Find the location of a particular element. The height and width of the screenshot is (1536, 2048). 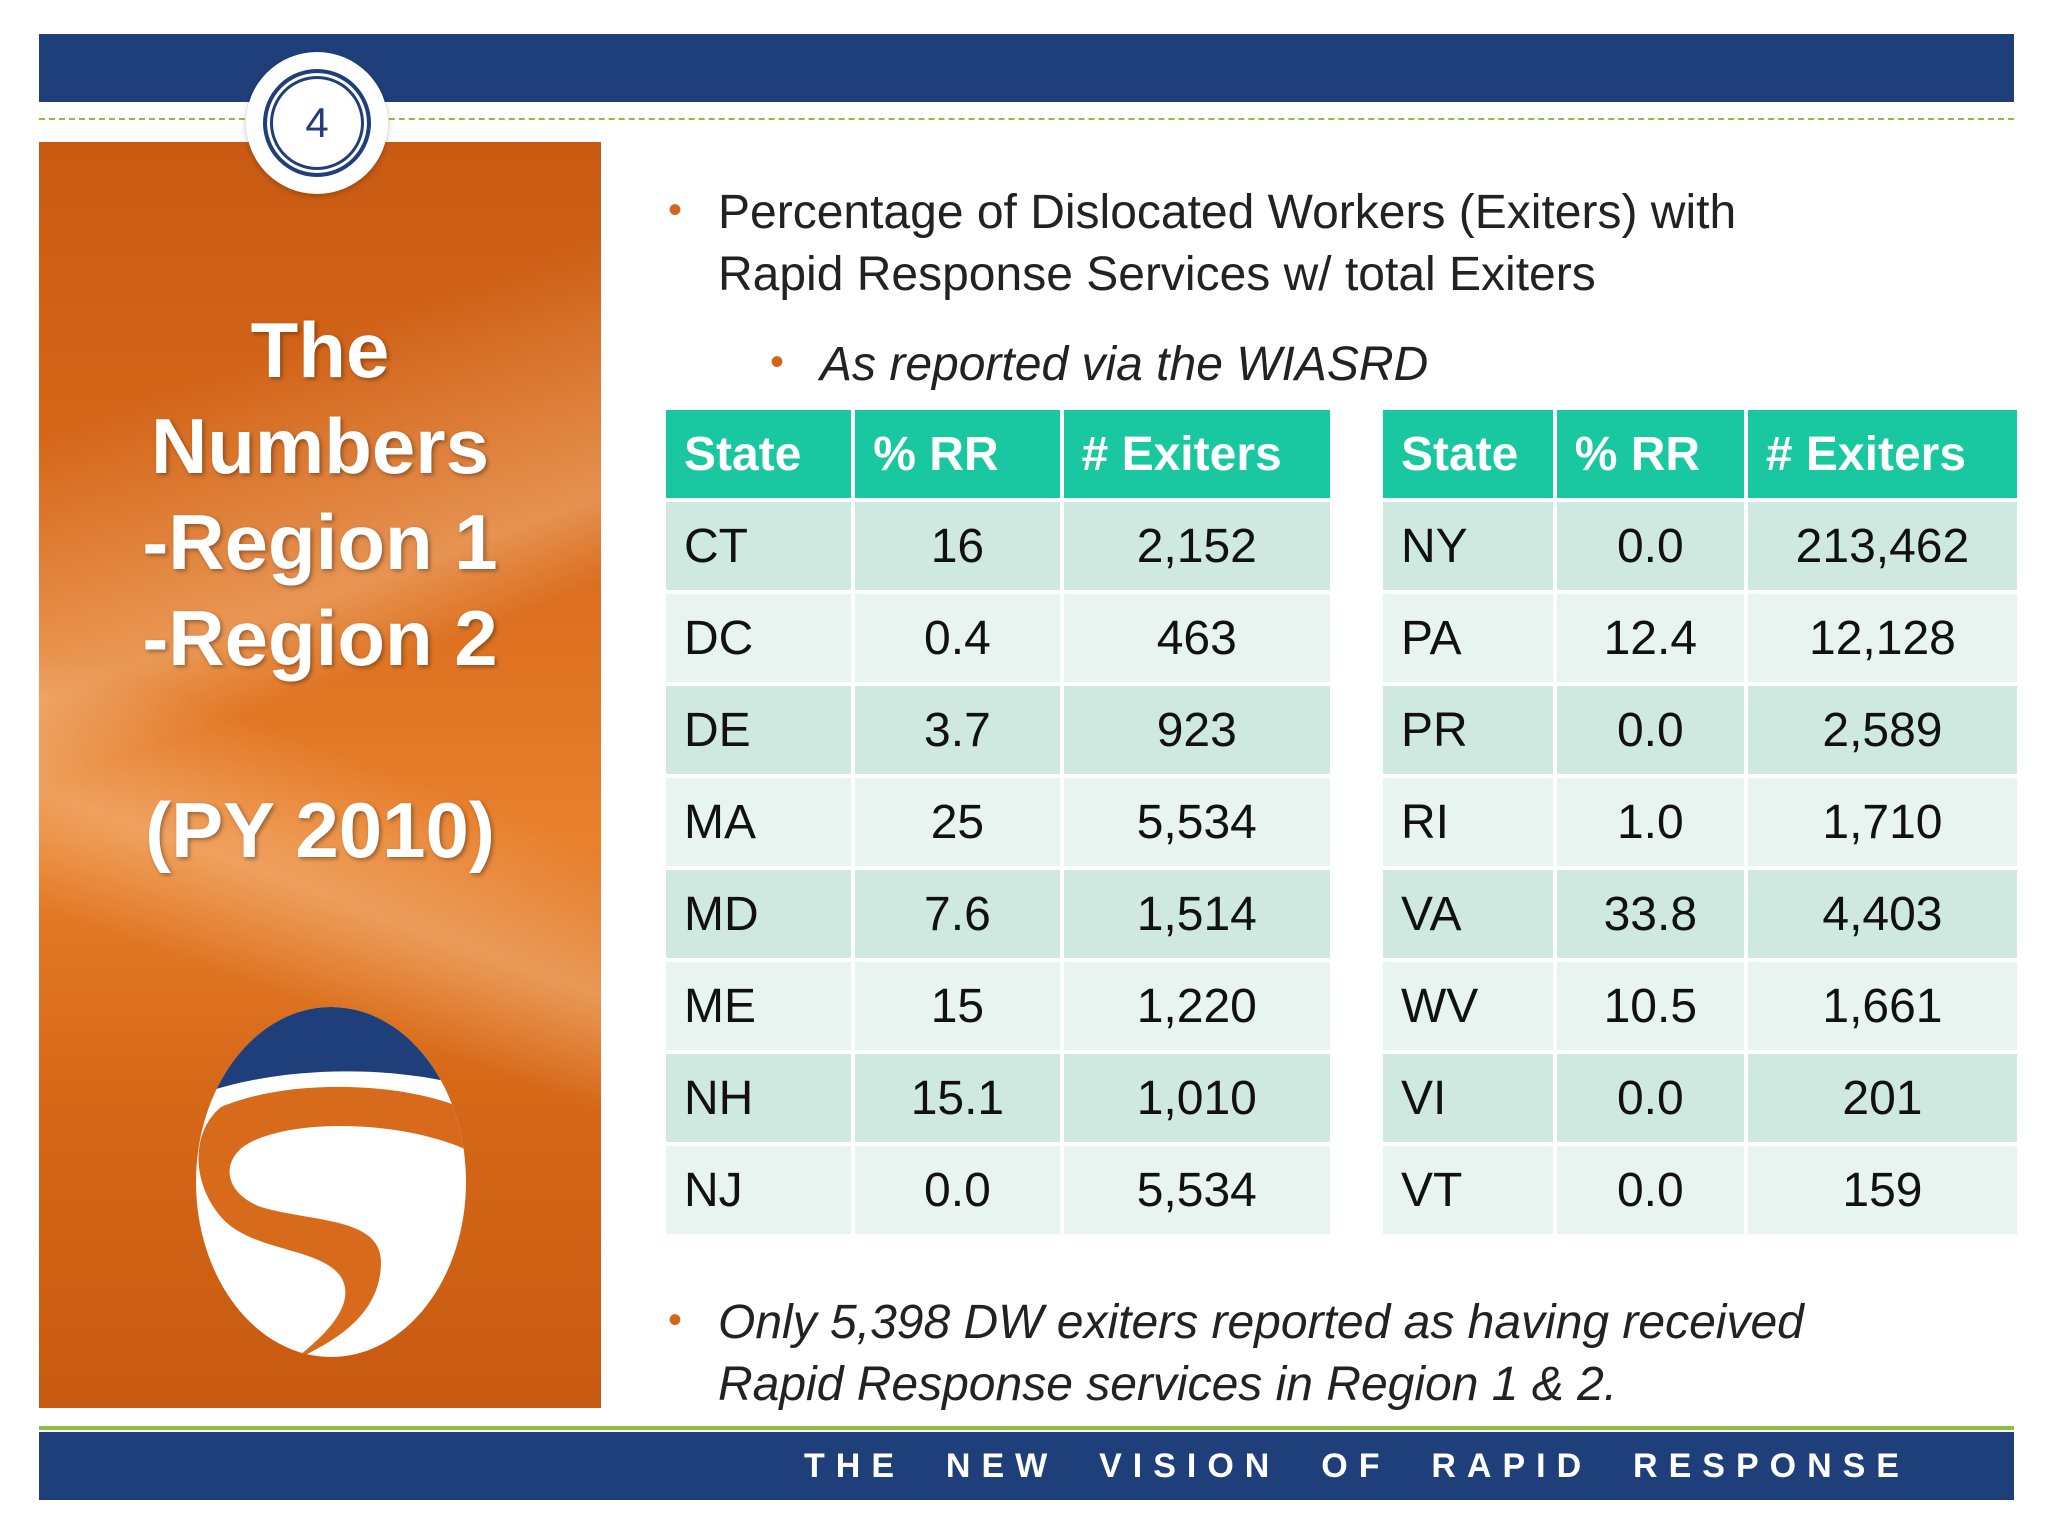

table-row: VA 33.8 4,403 is located at coordinates (1700, 914).